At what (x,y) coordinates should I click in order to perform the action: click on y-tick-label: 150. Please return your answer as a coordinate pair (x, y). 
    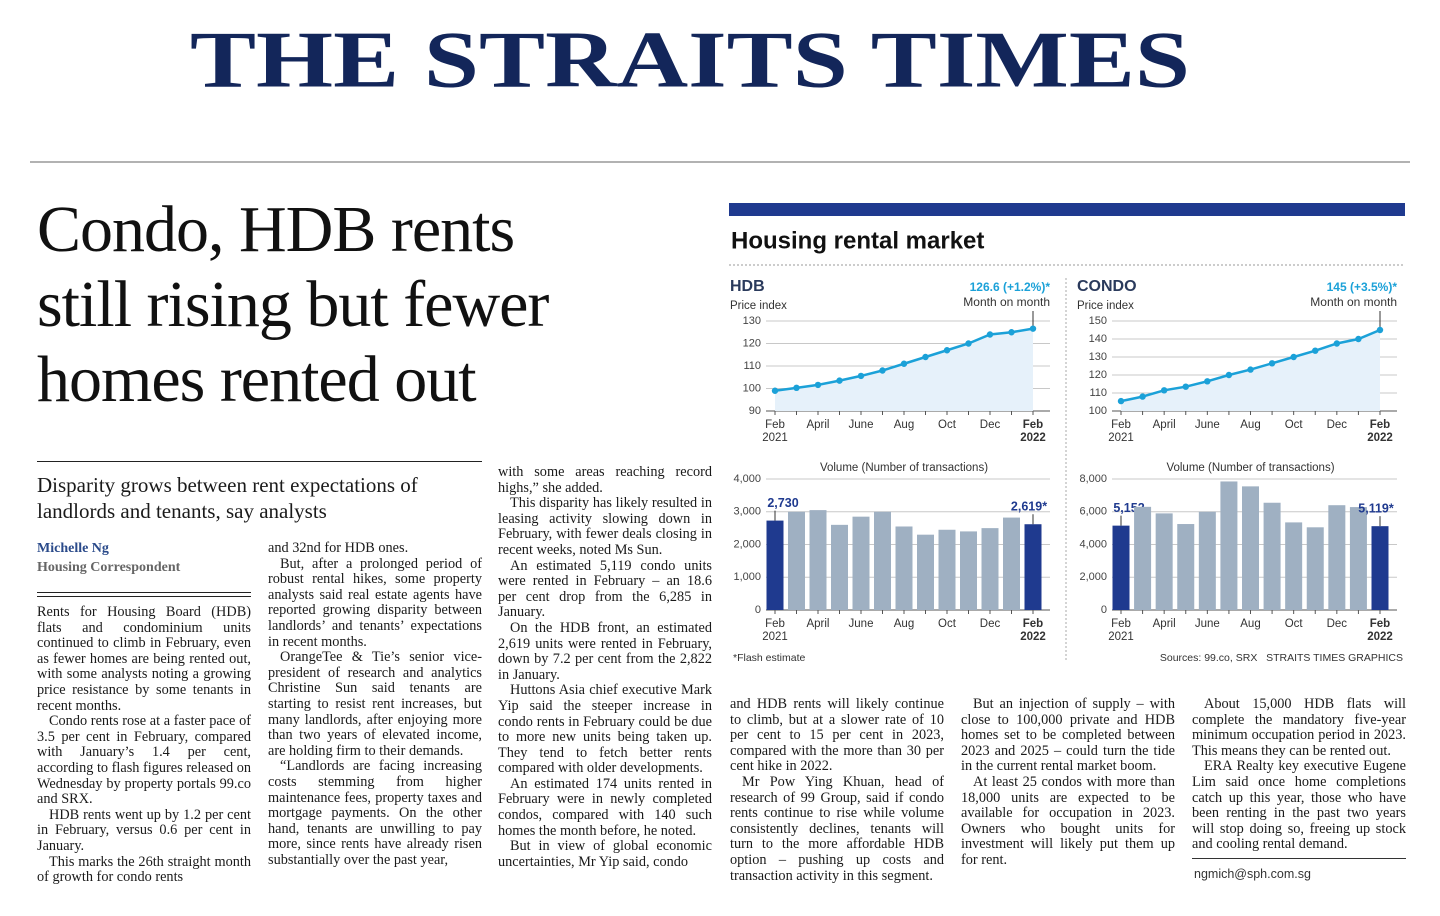
    Looking at the image, I should click on (1098, 321).